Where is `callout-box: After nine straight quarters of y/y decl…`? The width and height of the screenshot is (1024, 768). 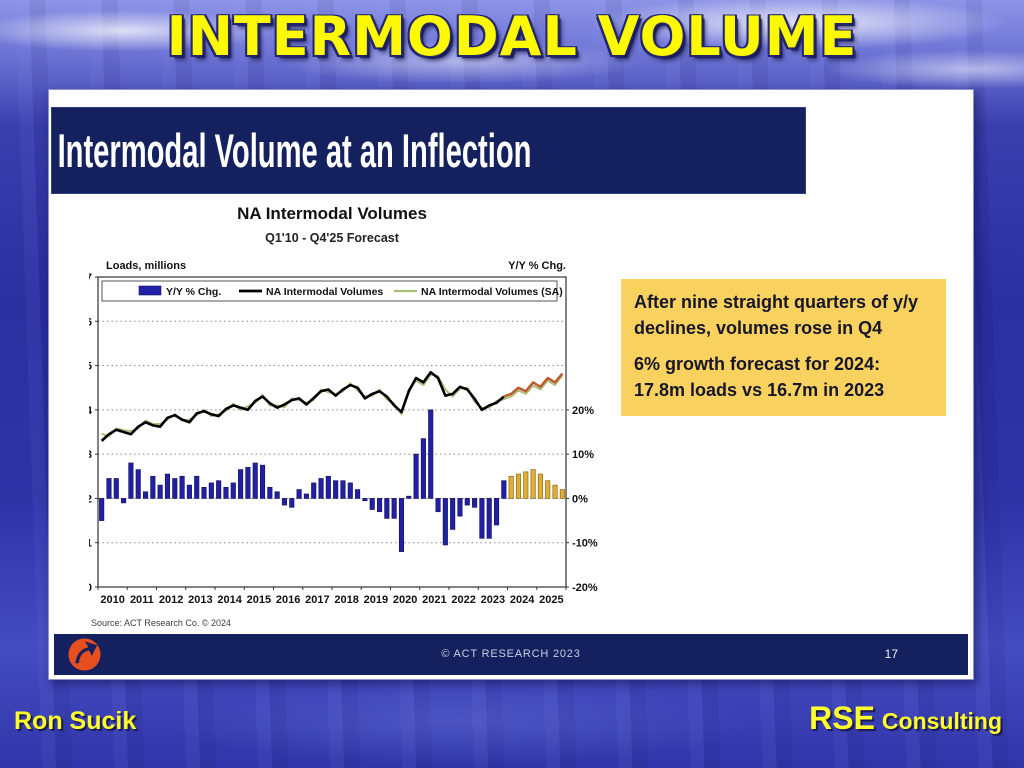
callout-box: After nine straight quarters of y/y decl… is located at coordinates (783, 347).